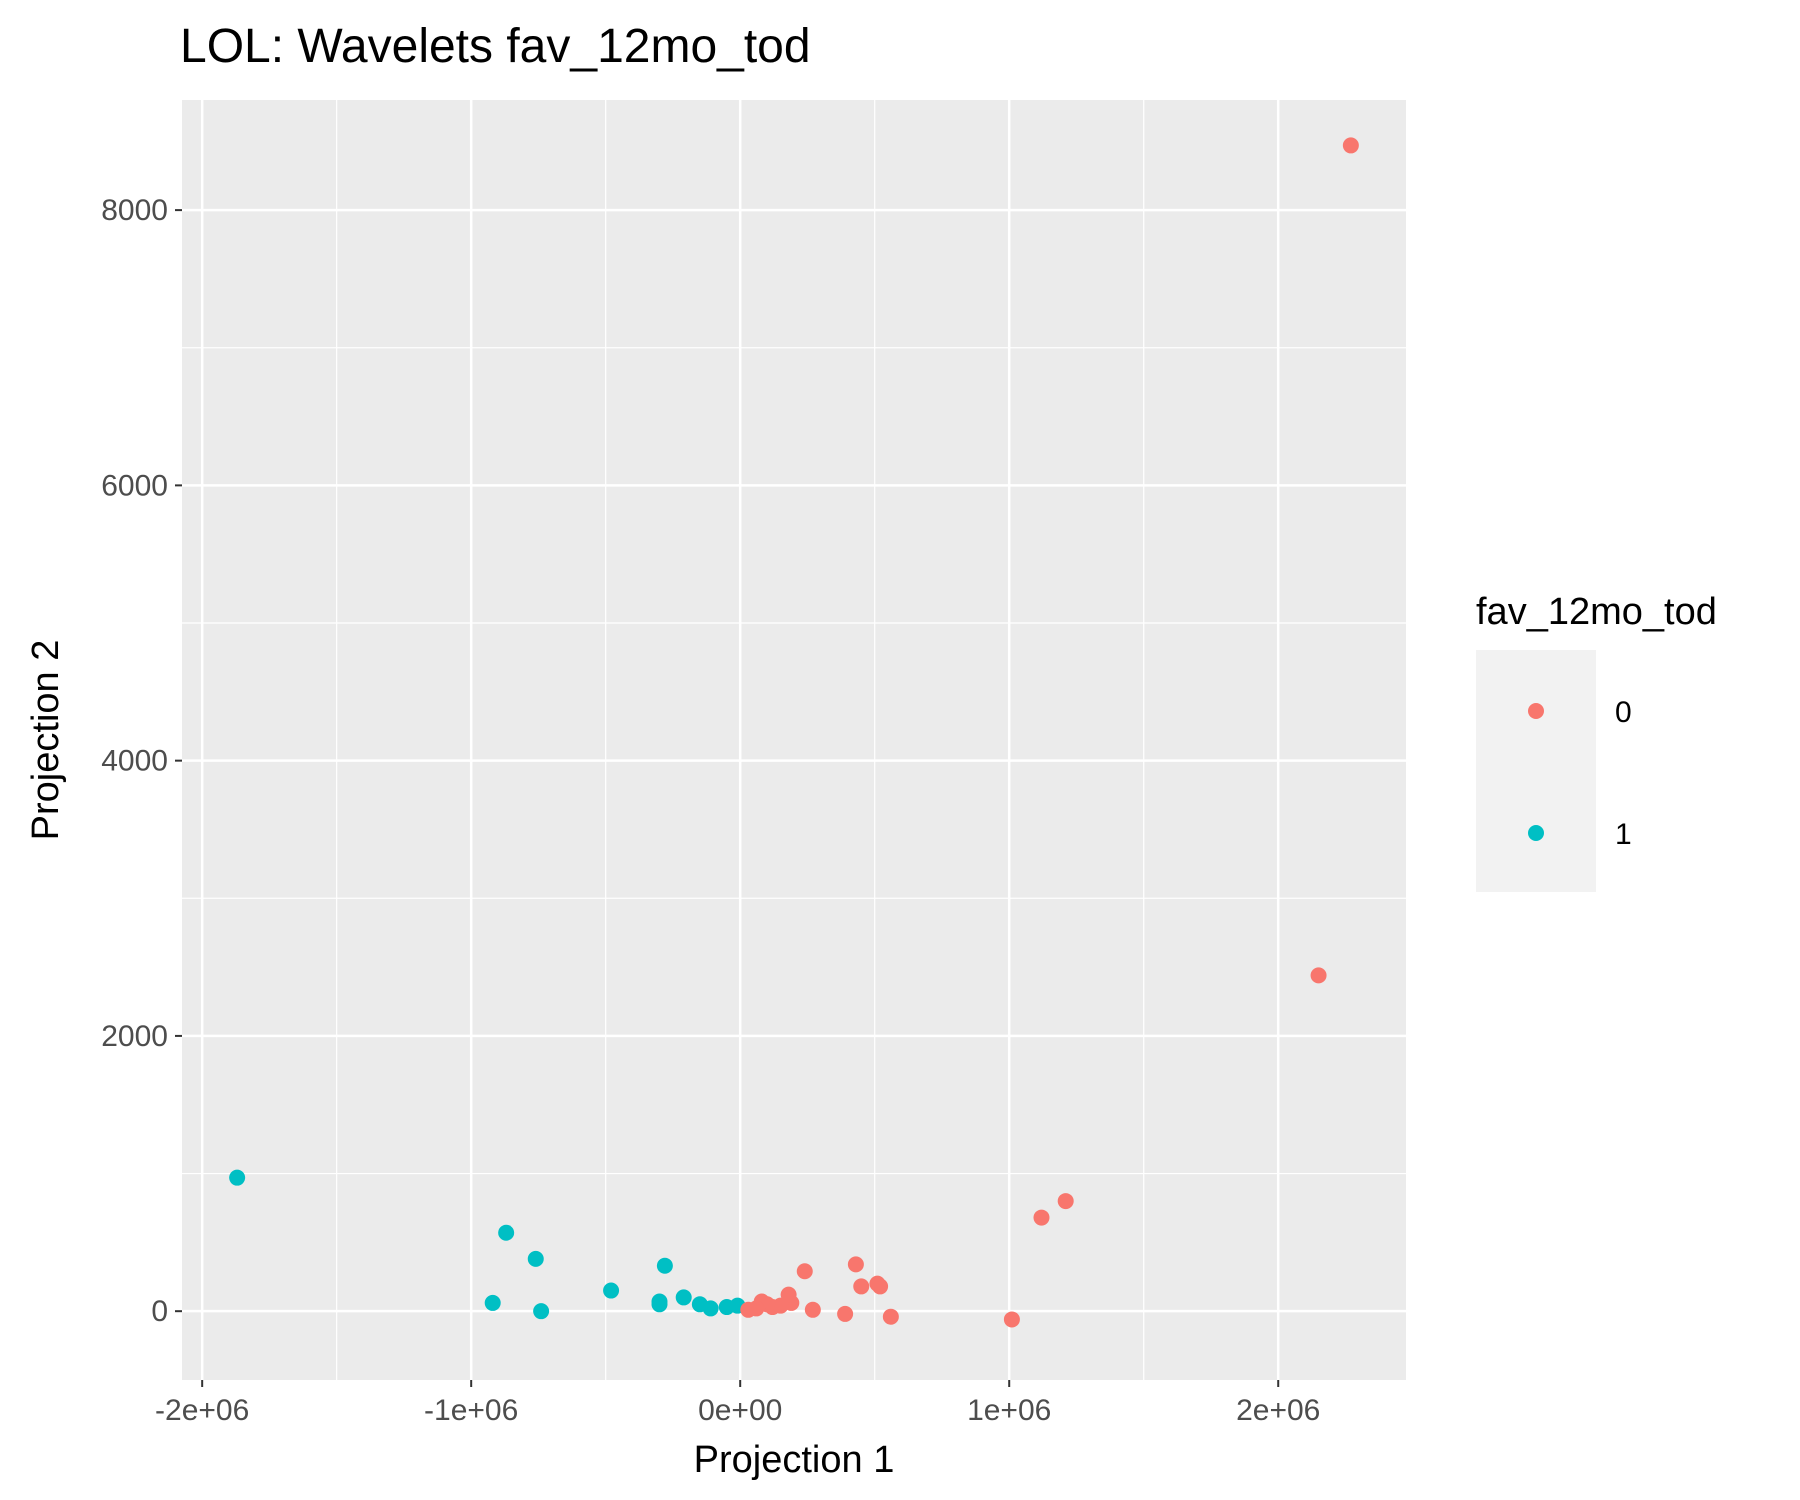 This screenshot has height=1500, width=1800. What do you see at coordinates (159, 1311) in the screenshot?
I see `y-tick-label: 0` at bounding box center [159, 1311].